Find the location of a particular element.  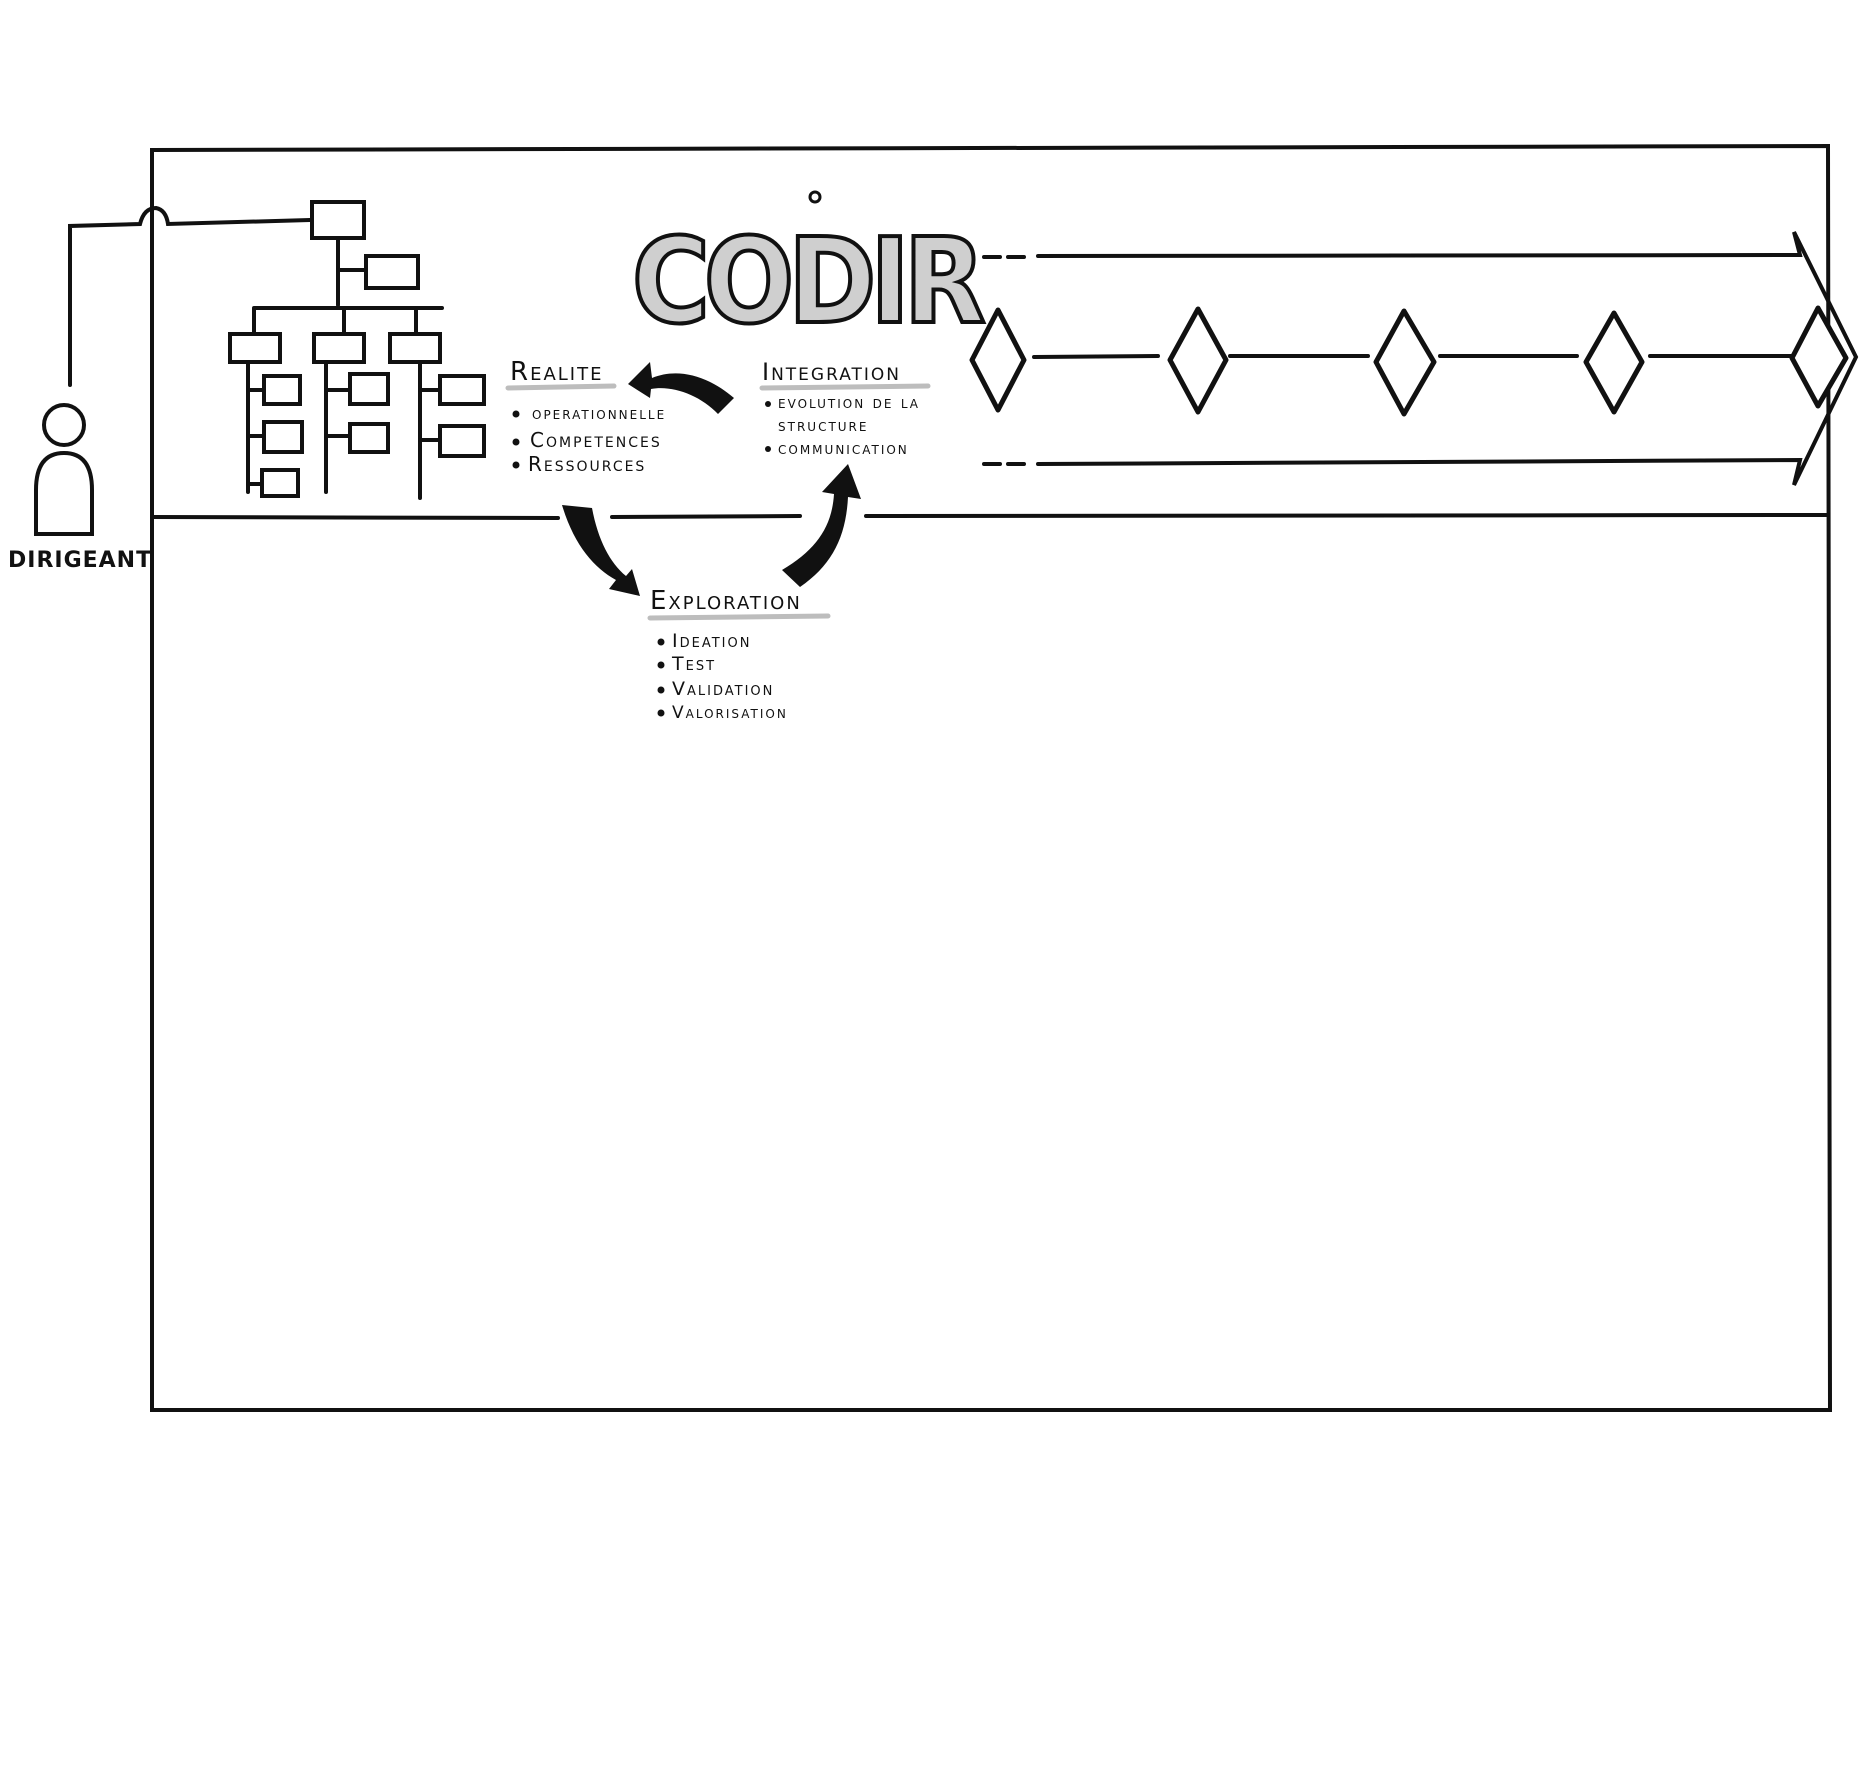

timeline-arrow is located at coordinates (1420, 358).